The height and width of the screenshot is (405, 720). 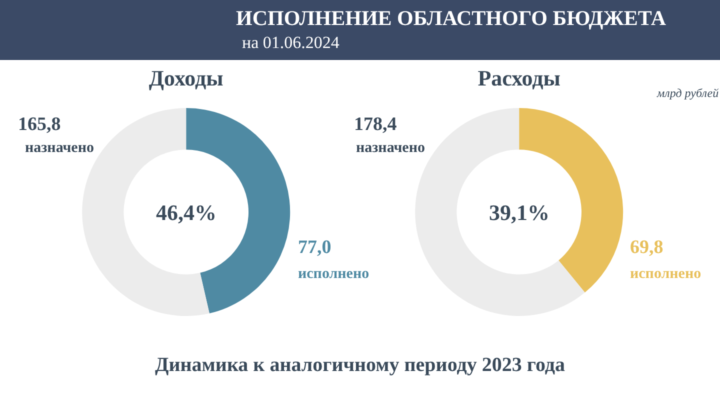 I want to click on text: на 01.06.2024, so click(x=291, y=43).